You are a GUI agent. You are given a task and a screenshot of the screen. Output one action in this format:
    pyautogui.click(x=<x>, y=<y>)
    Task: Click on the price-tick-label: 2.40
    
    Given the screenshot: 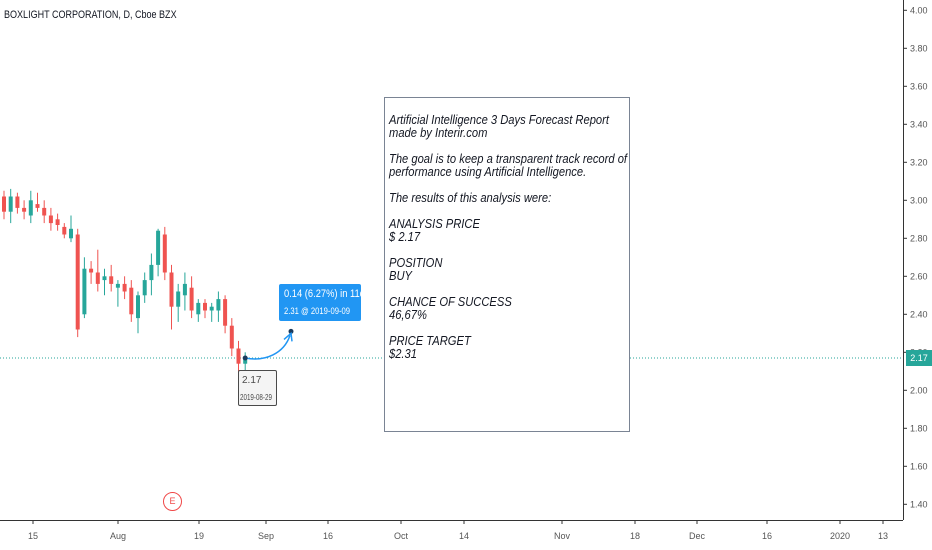 What is the action you would take?
    pyautogui.click(x=919, y=314)
    